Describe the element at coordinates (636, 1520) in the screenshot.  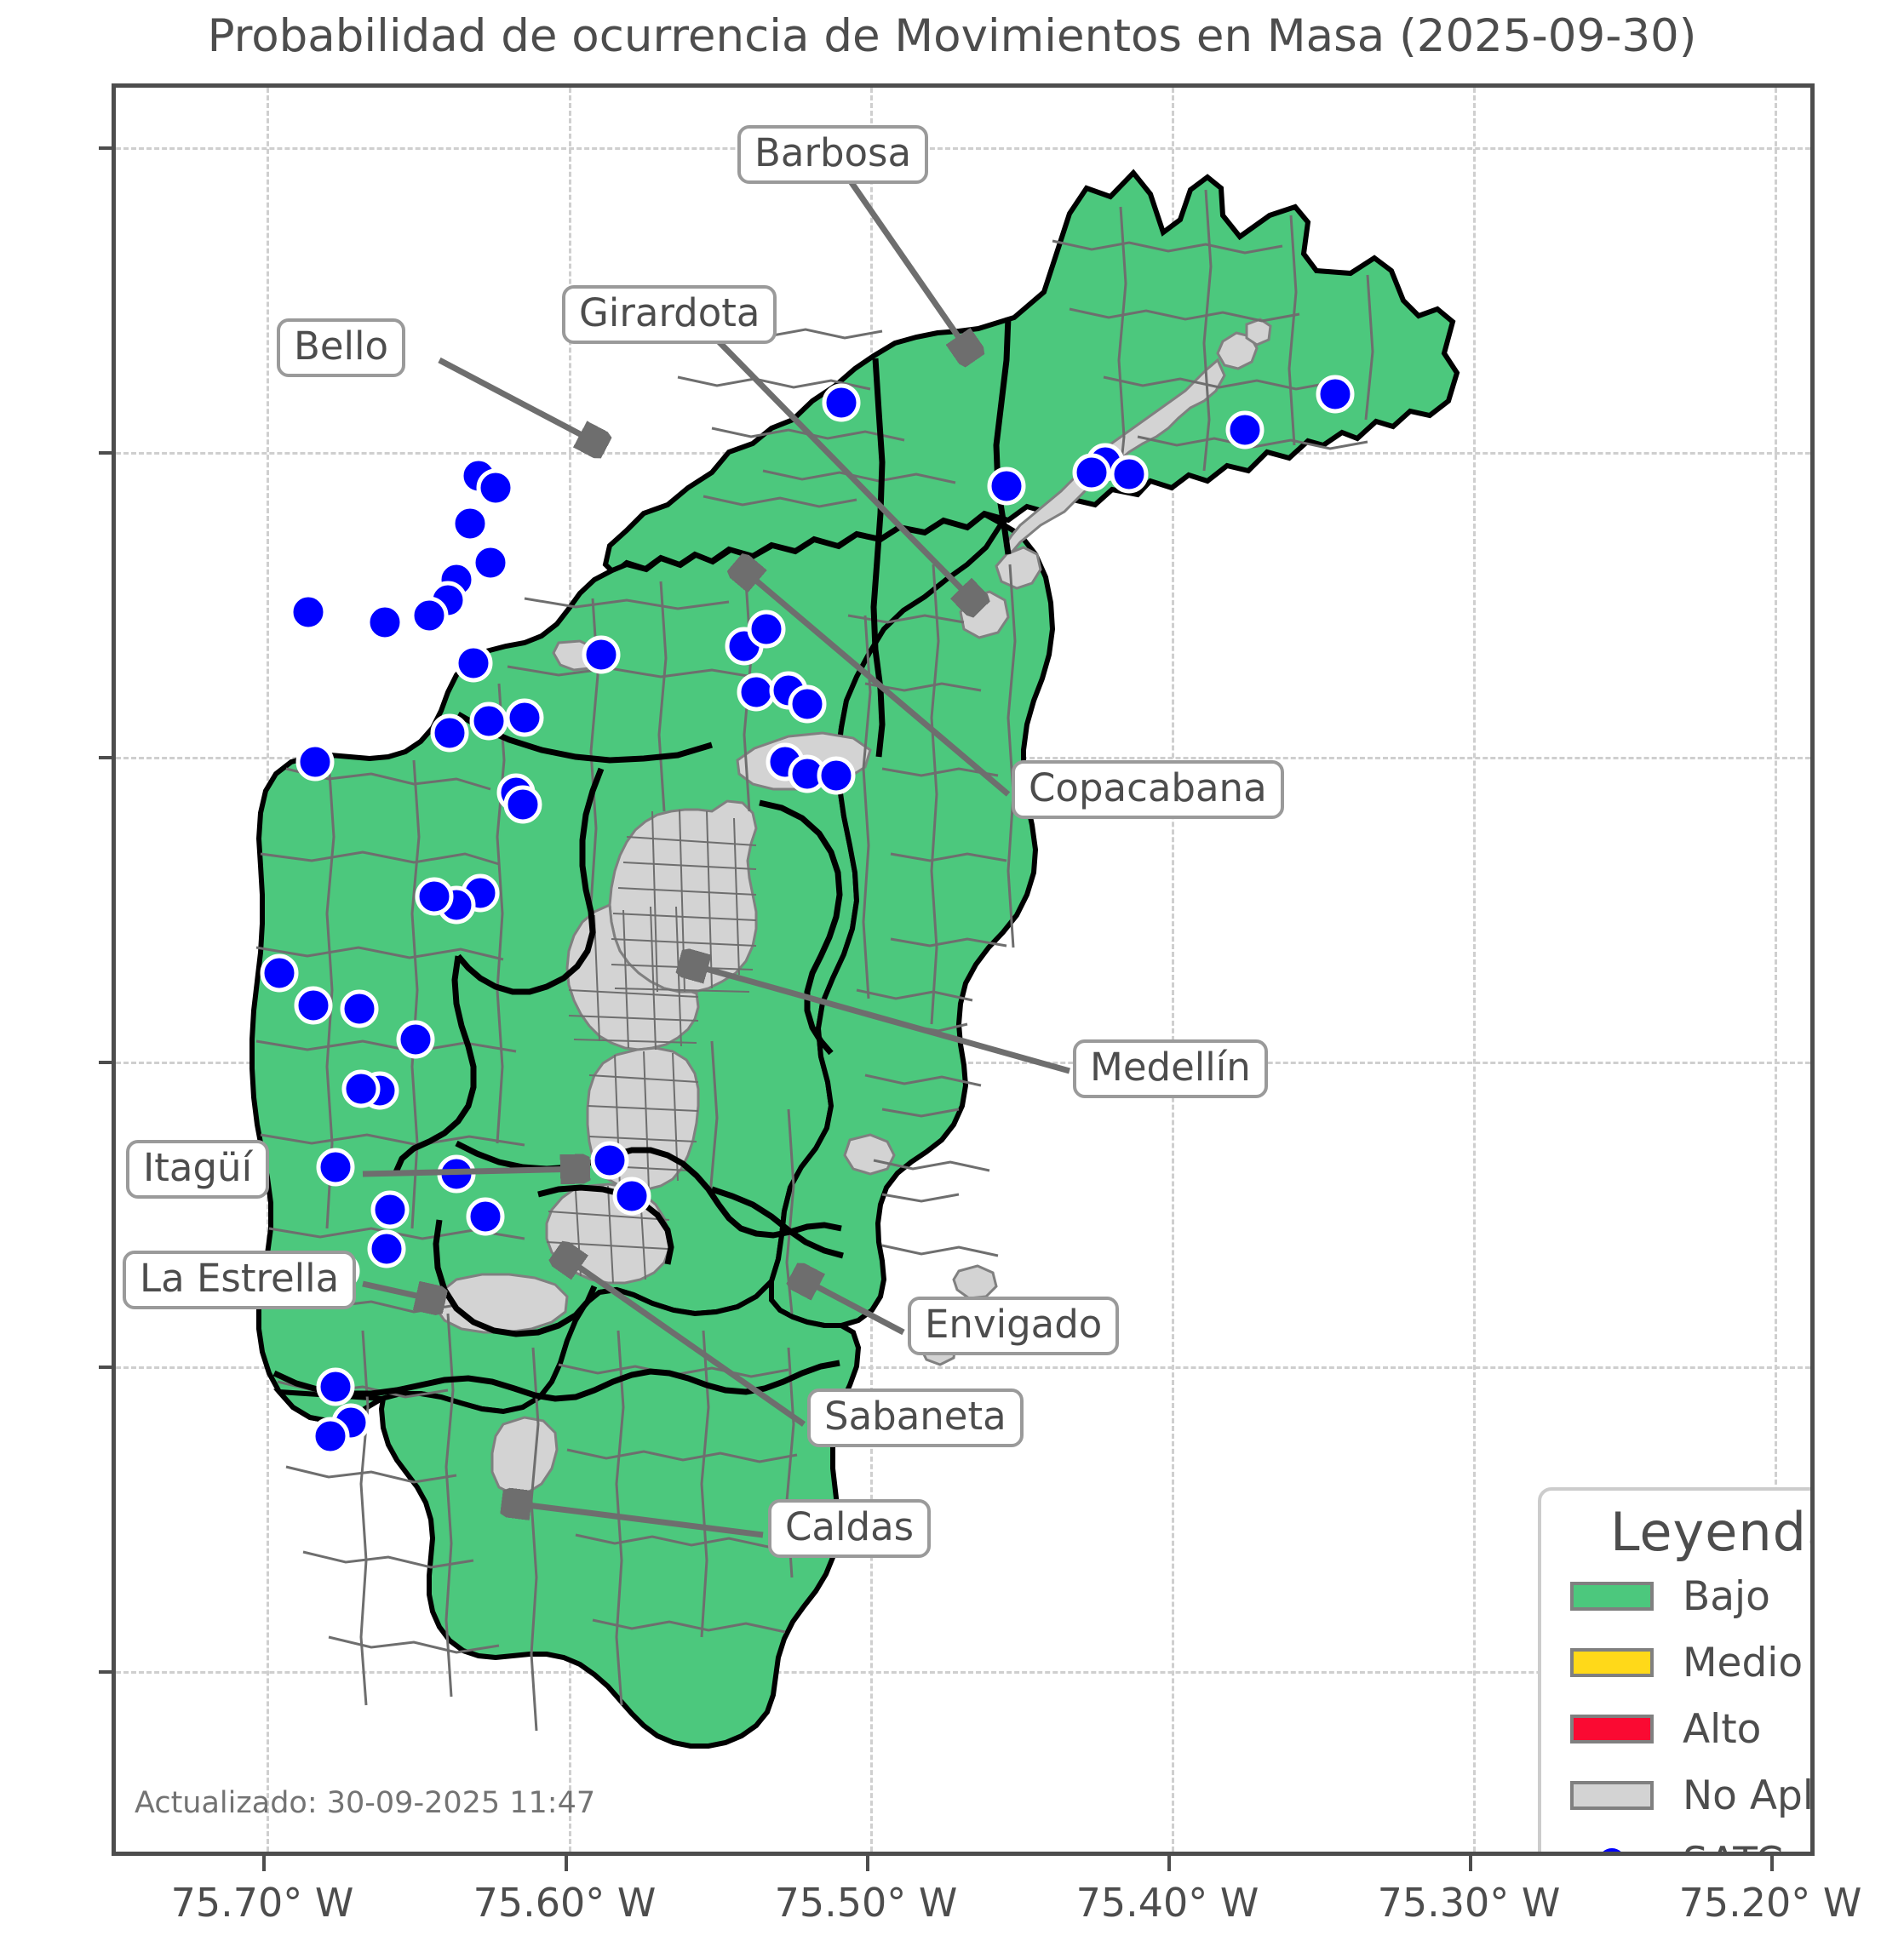
I see `leader-caldas` at that location.